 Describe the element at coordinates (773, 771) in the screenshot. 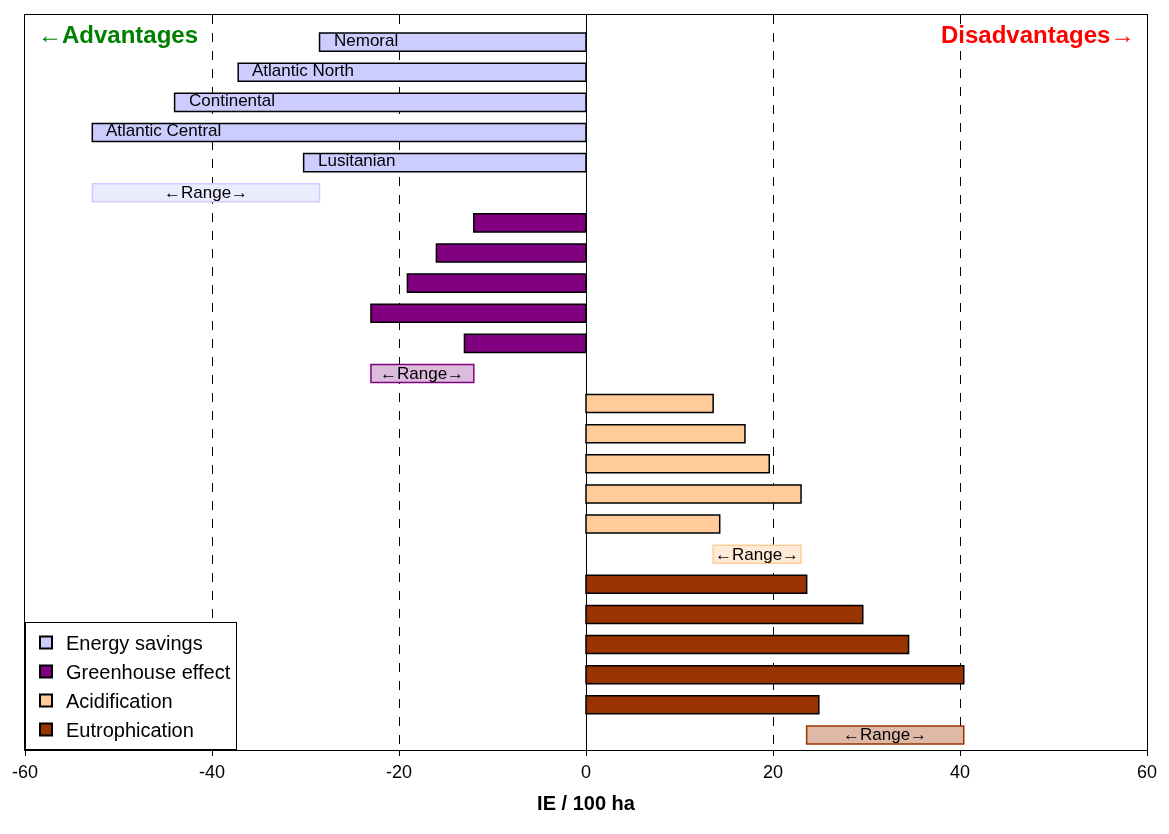

I see `x-tick-label: 20` at that location.